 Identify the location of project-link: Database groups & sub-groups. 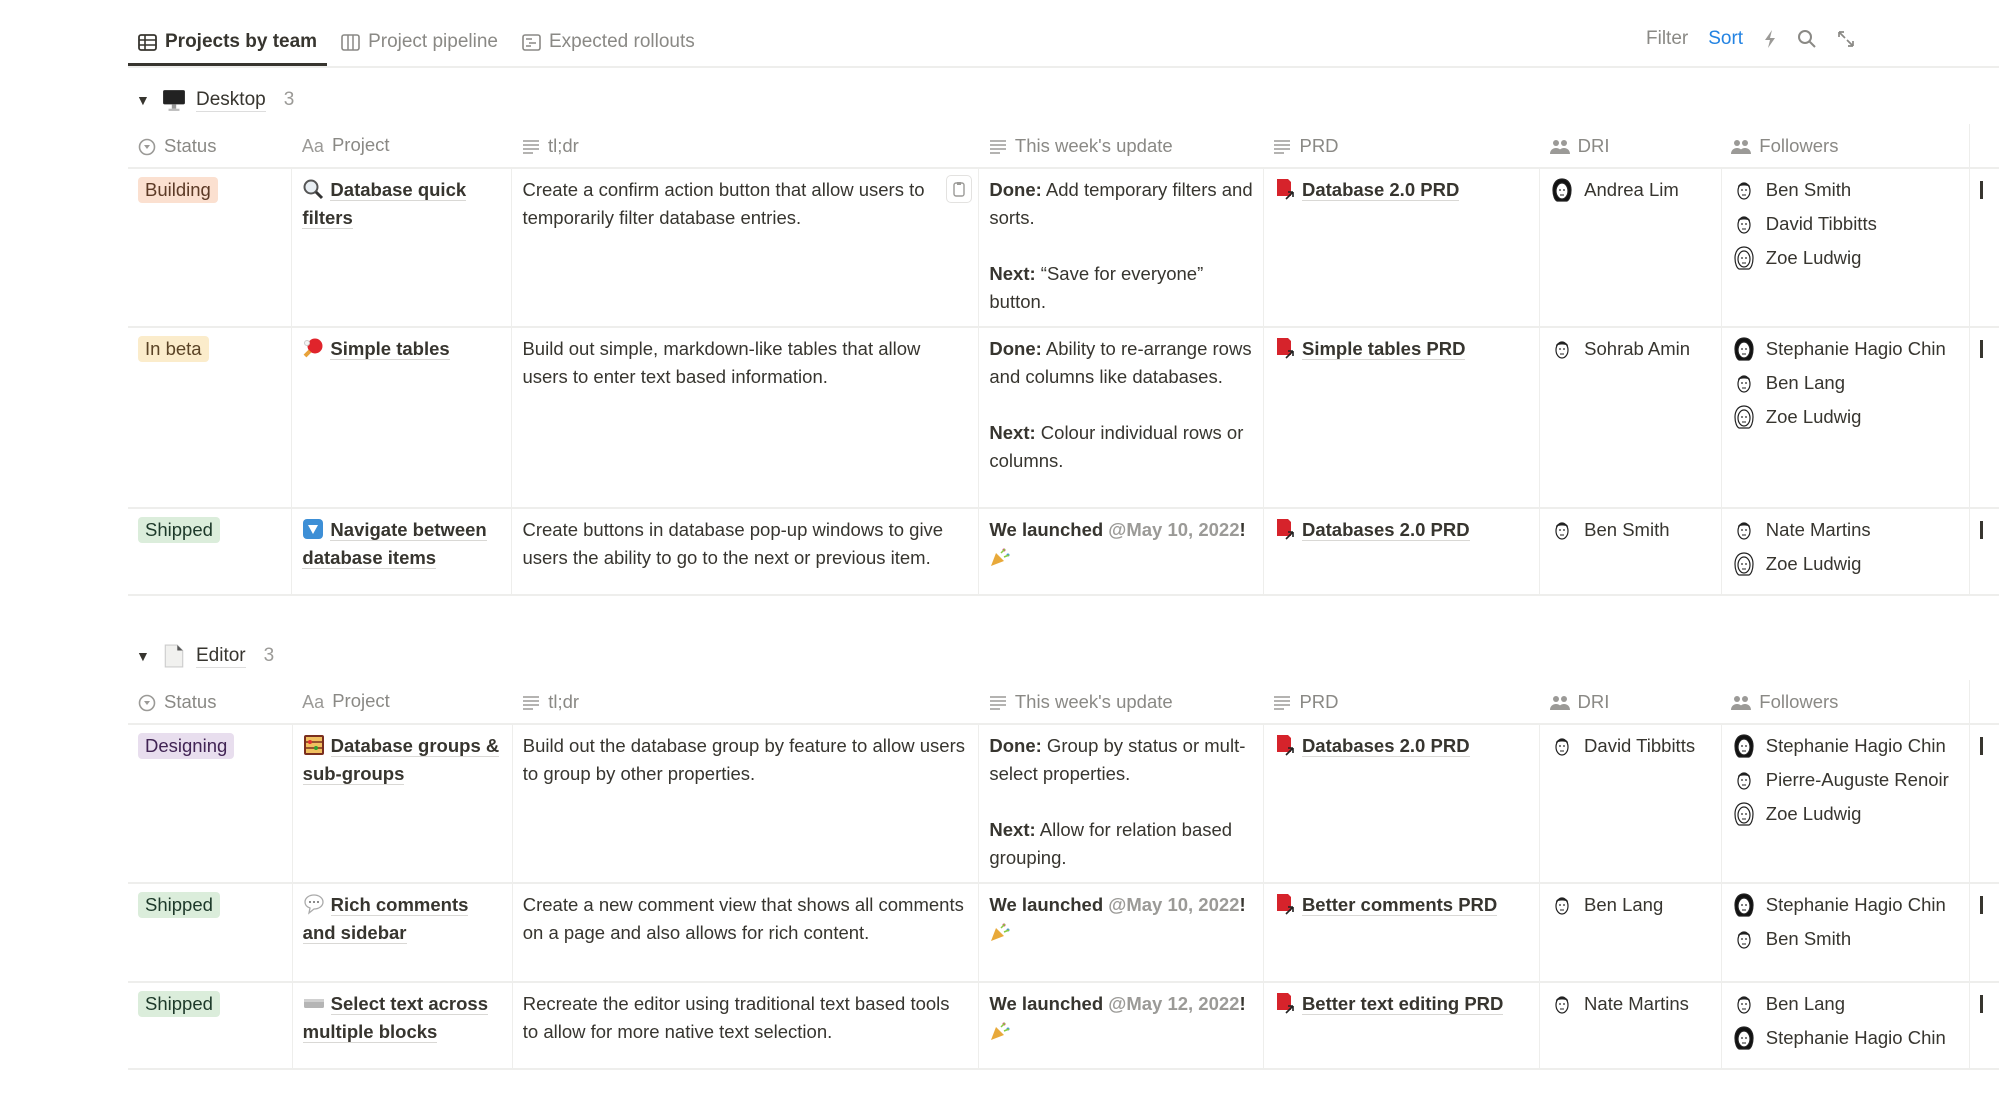
(401, 760).